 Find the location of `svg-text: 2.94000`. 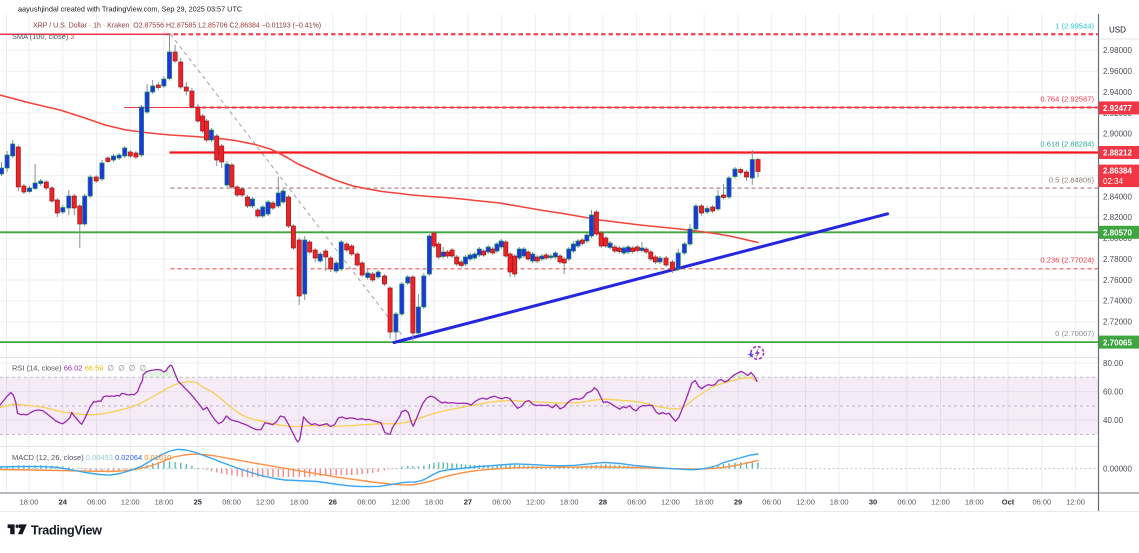

svg-text: 2.94000 is located at coordinates (1117, 92).